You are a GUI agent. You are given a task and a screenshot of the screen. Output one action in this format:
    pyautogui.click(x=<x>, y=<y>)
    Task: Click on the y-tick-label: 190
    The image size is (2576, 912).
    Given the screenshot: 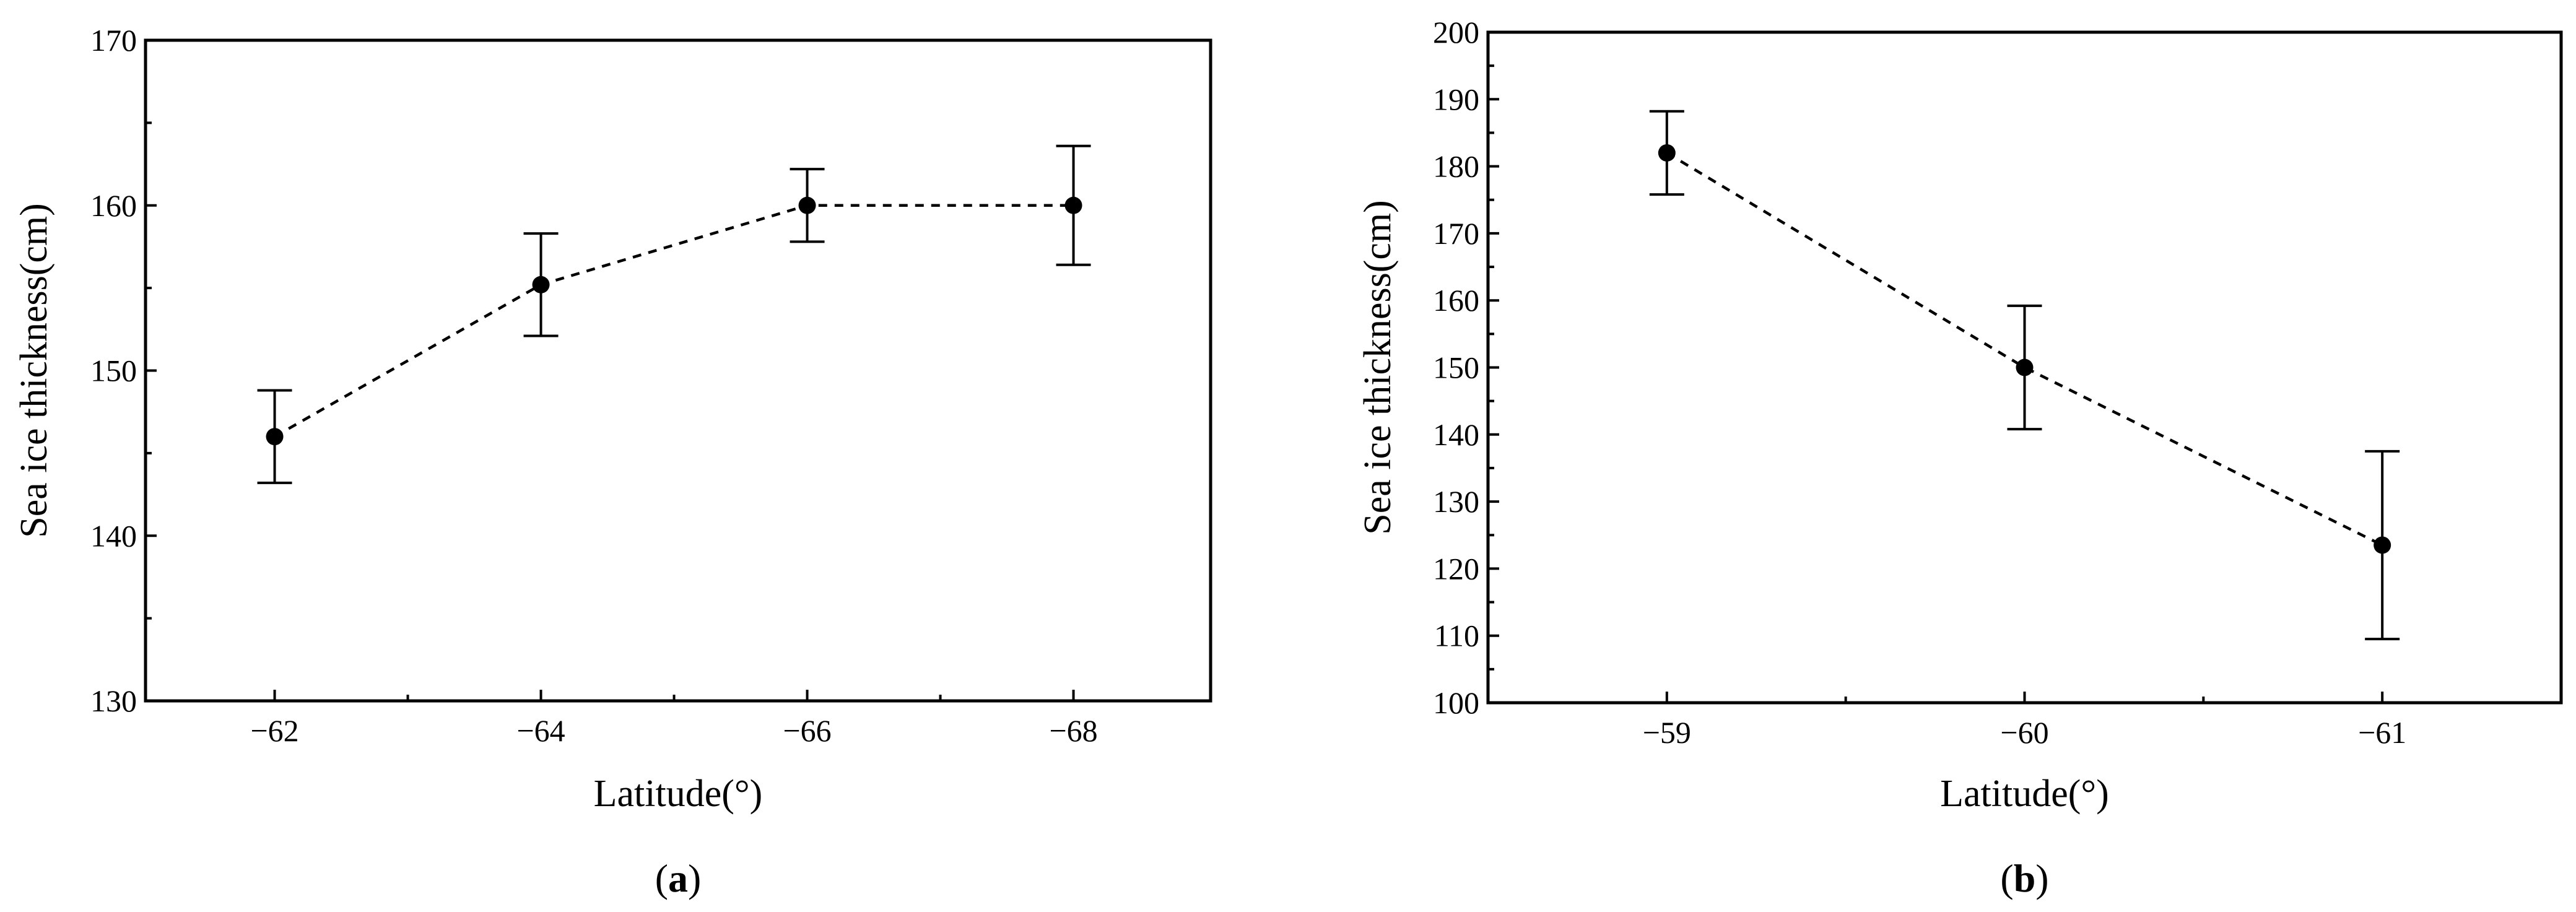 What is the action you would take?
    pyautogui.click(x=1456, y=99)
    